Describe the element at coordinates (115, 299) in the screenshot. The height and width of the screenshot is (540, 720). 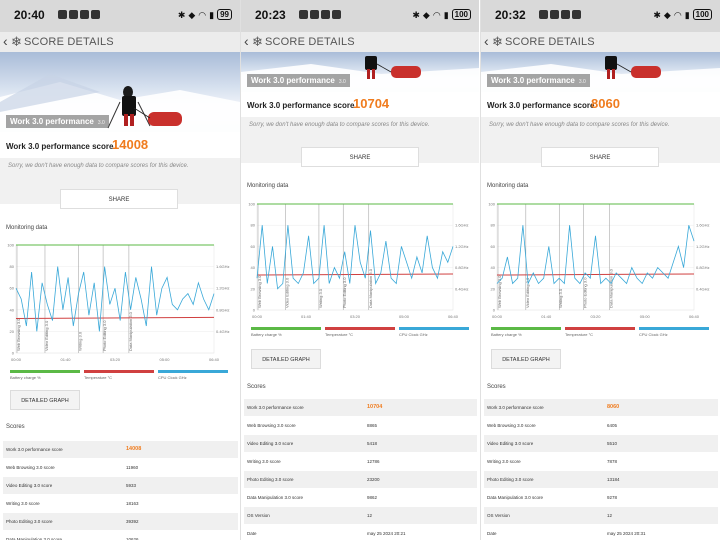
I see `chart-plot-area` at that location.